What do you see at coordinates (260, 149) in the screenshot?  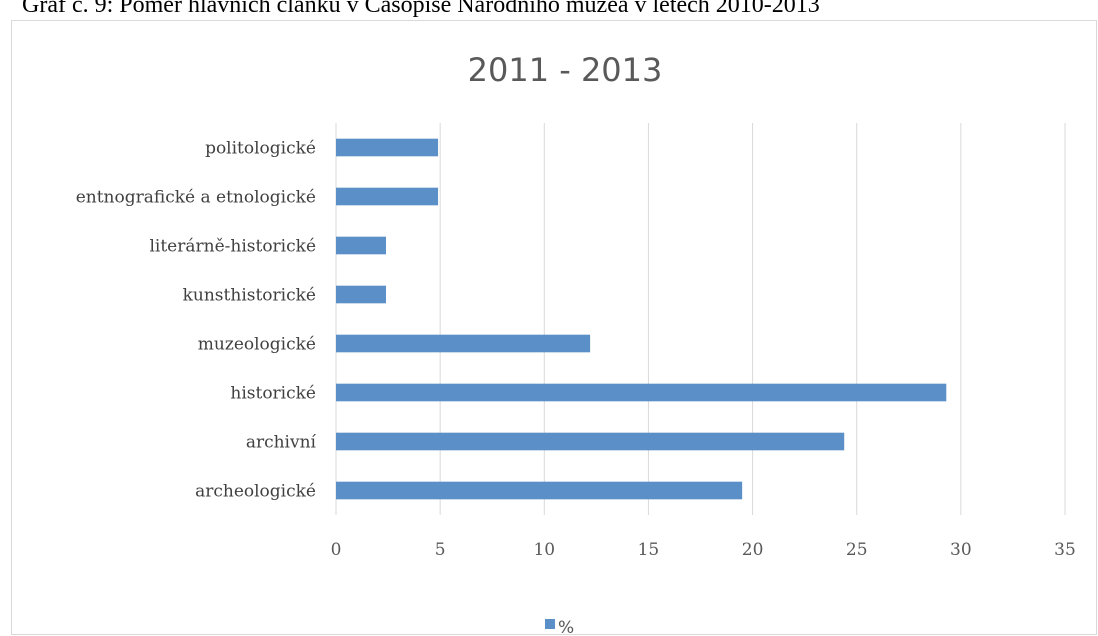 I see `category-label: politologické` at bounding box center [260, 149].